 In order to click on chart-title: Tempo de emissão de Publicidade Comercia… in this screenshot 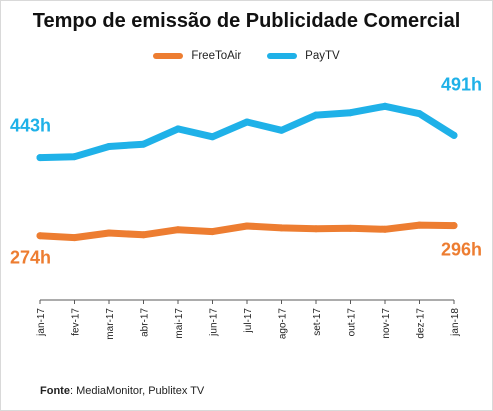, I will do `click(246, 21)`.